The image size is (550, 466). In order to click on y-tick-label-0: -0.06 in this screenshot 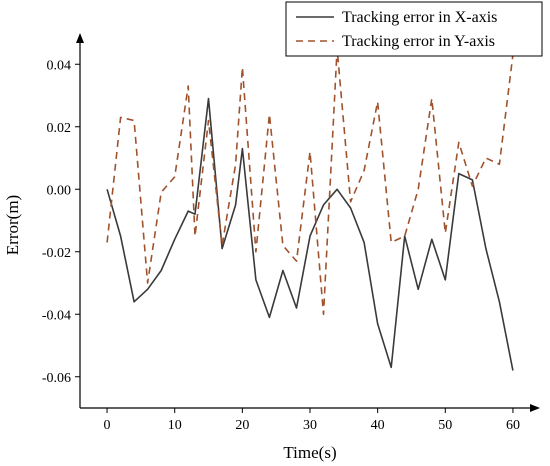, I will do `click(56, 378)`.